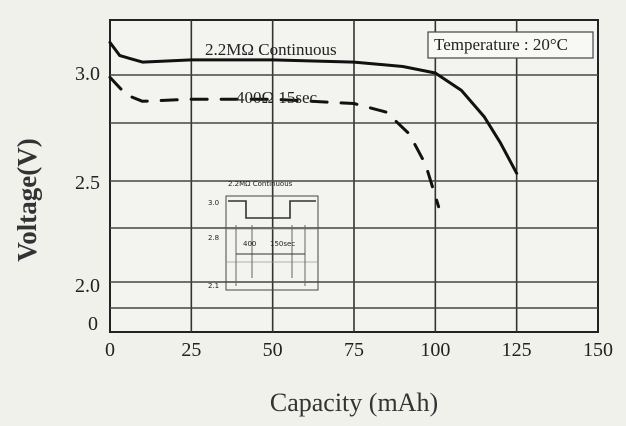 This screenshot has height=426, width=626. I want to click on x-tick-label: 125, so click(517, 350).